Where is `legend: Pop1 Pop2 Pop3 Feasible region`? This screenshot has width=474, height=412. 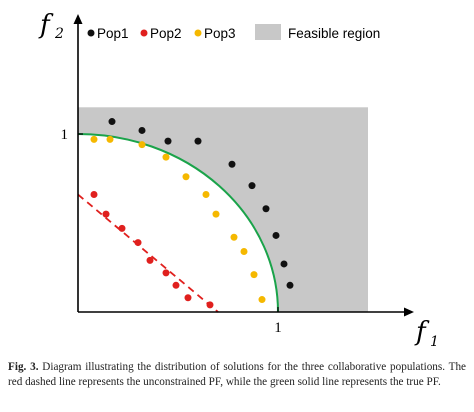 legend: Pop1 Pop2 Pop3 Feasible region is located at coordinates (233, 32).